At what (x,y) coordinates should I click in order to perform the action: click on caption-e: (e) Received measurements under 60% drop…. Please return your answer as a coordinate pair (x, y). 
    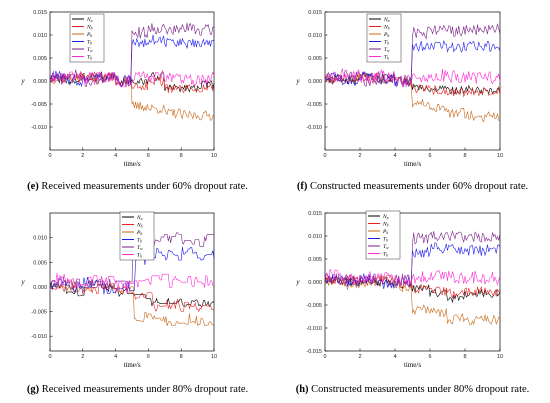
    Looking at the image, I should click on (137, 186).